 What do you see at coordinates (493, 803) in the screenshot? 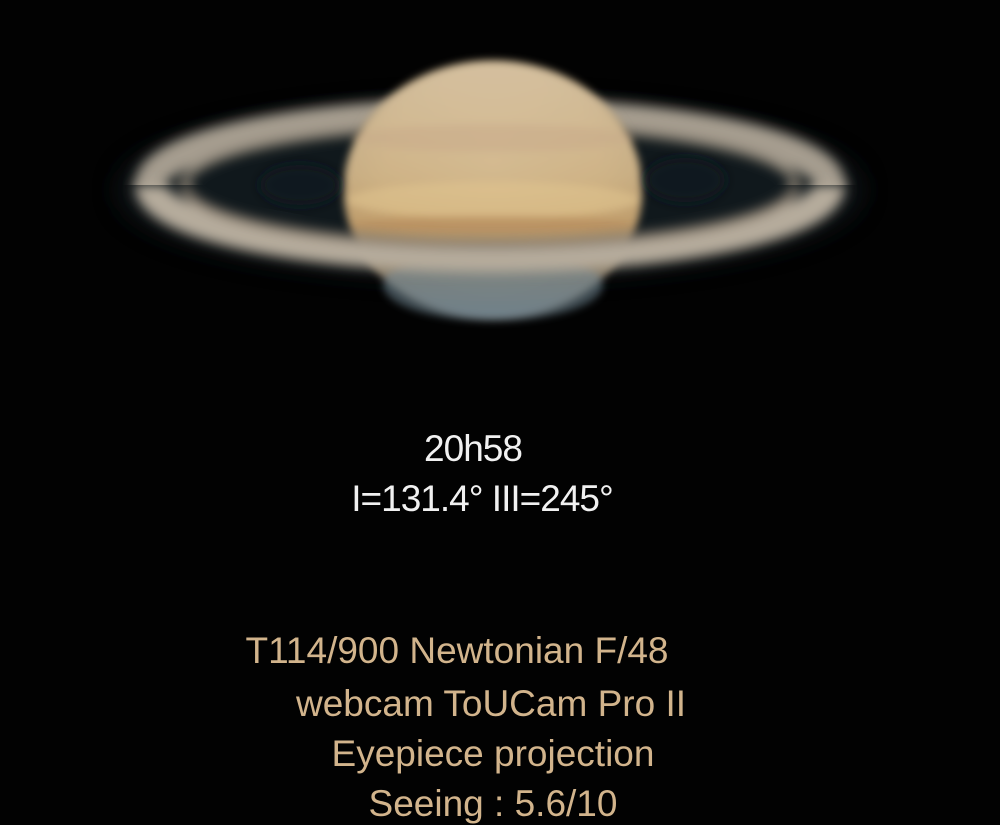
I see `seeing-info: Seeing : 5.6/10` at bounding box center [493, 803].